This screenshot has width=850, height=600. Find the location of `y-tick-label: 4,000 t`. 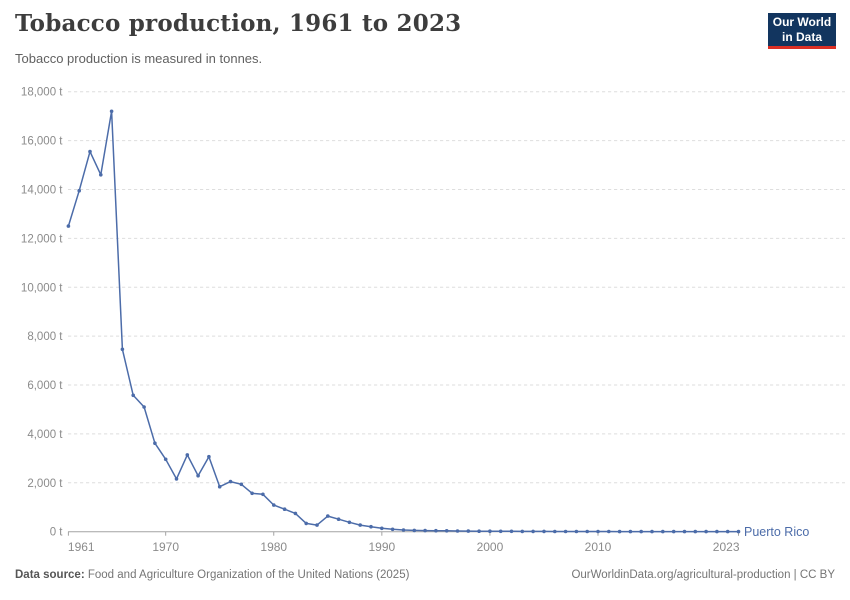

y-tick-label: 4,000 t is located at coordinates (45, 435).